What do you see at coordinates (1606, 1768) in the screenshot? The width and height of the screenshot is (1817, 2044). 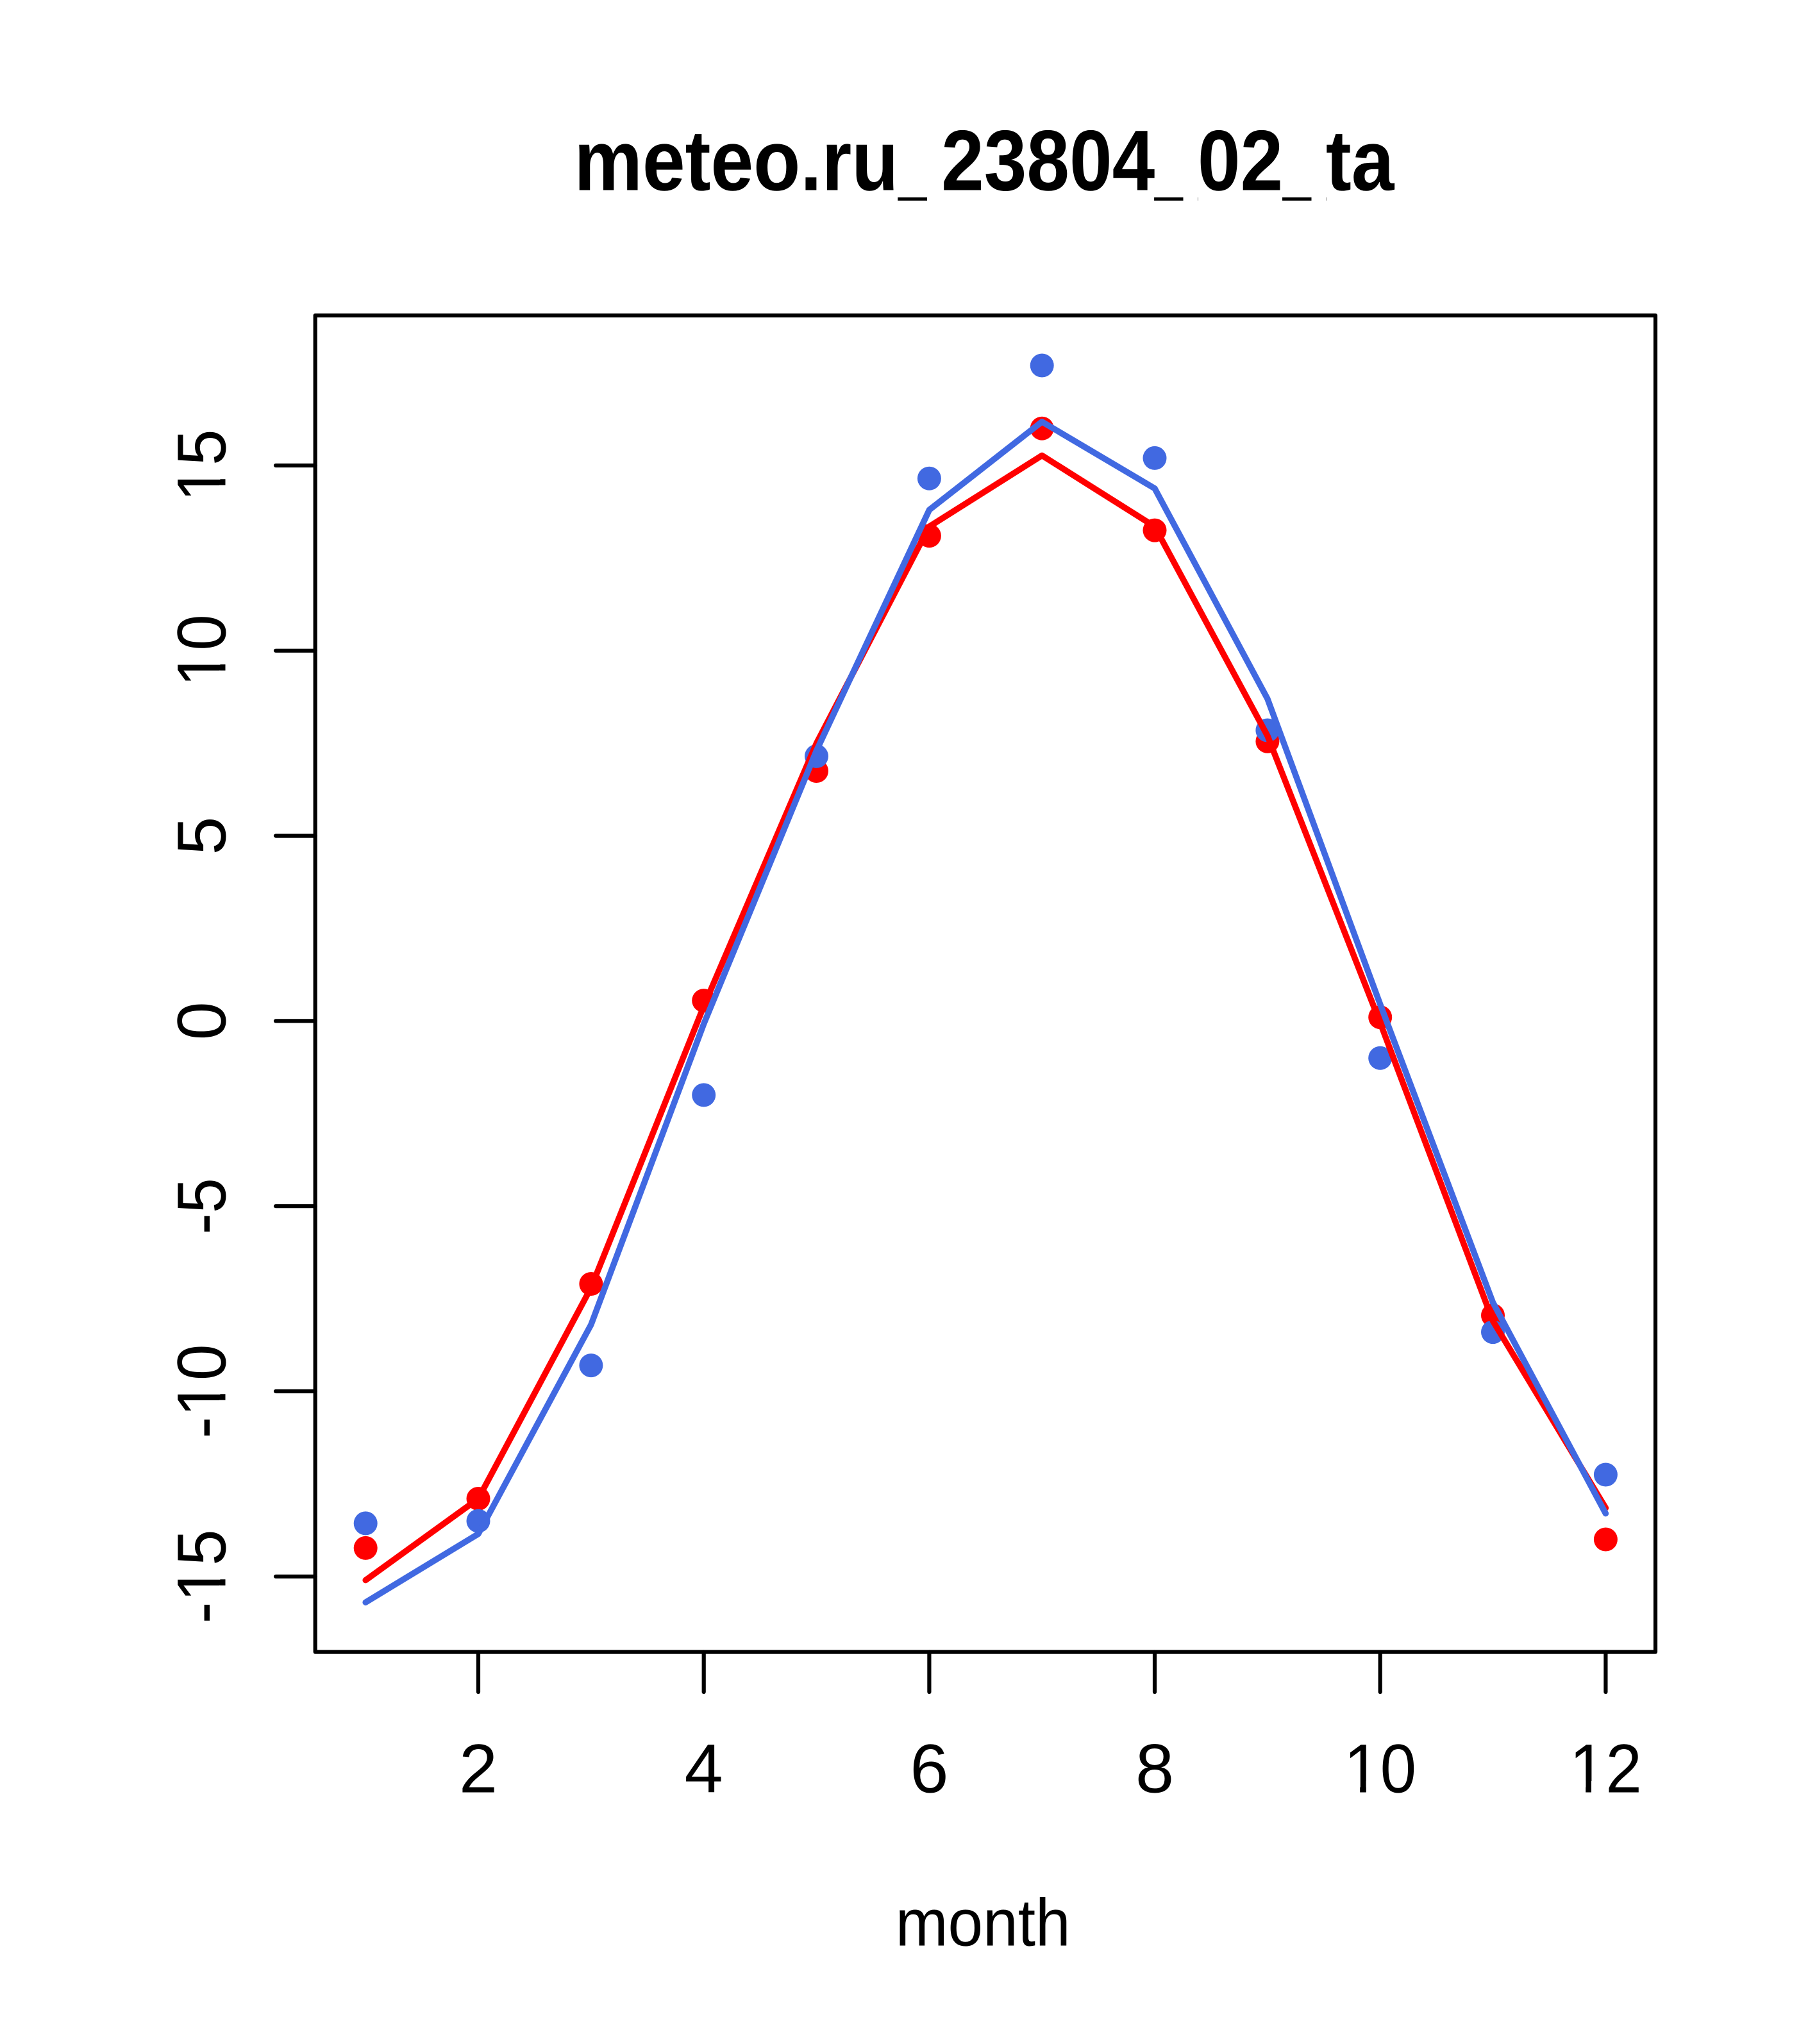 I see `svg-text: 12` at bounding box center [1606, 1768].